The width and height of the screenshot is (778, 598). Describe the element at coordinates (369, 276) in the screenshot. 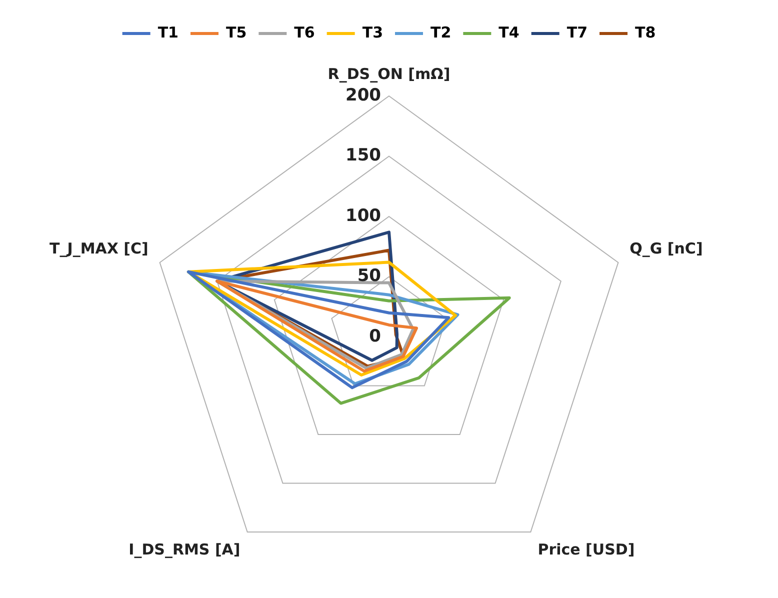

I see `y-tick-label: 50` at that location.